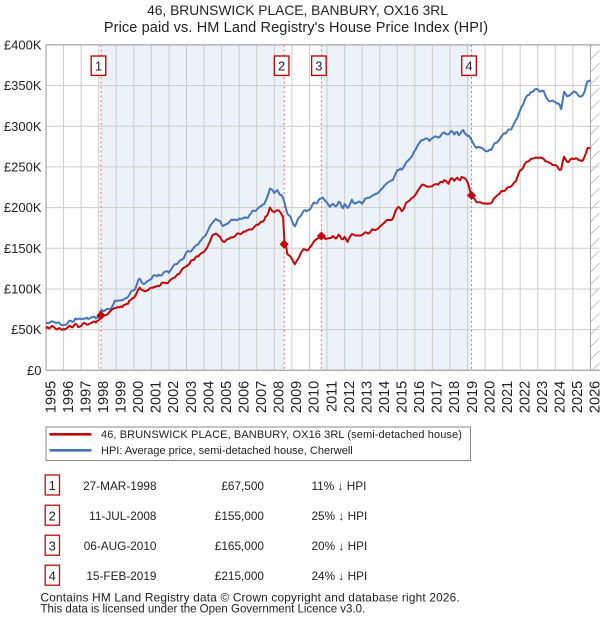 Image resolution: width=600 pixels, height=620 pixels. I want to click on svg-text: 1995, so click(51, 397).